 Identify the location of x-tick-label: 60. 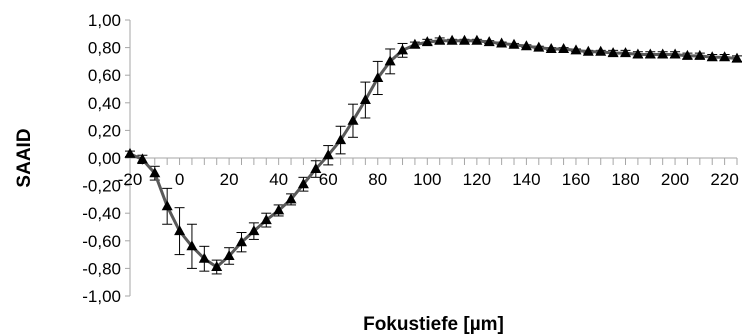
(328, 179).